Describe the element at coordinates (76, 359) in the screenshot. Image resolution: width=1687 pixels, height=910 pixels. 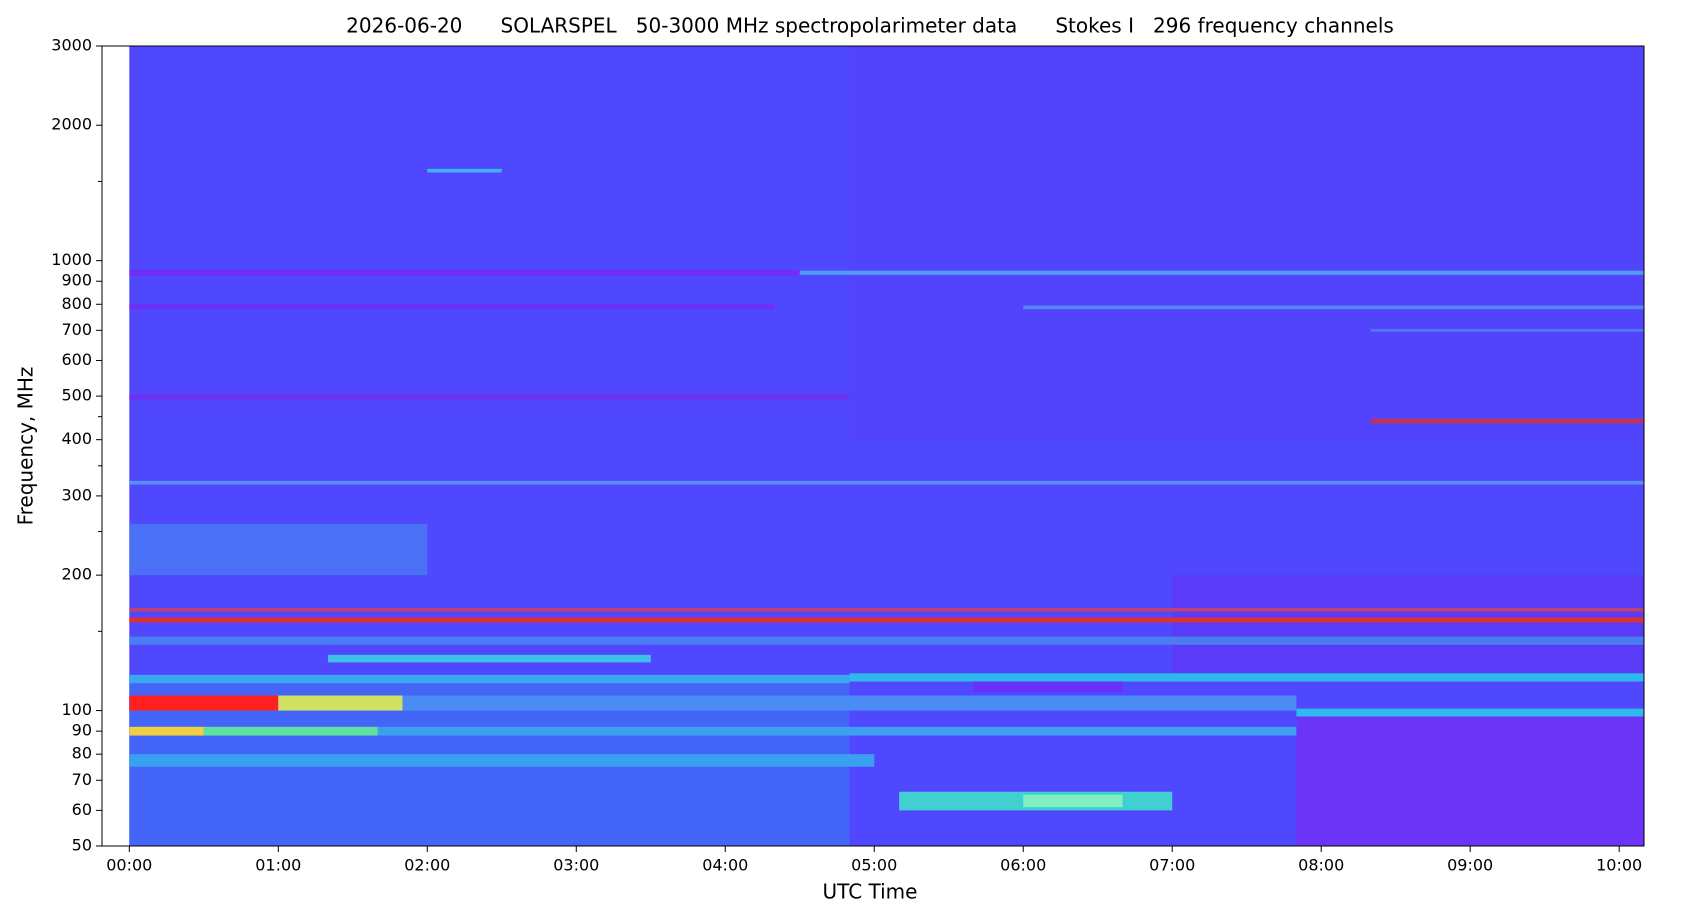
I see `y-tick-label: 600` at that location.